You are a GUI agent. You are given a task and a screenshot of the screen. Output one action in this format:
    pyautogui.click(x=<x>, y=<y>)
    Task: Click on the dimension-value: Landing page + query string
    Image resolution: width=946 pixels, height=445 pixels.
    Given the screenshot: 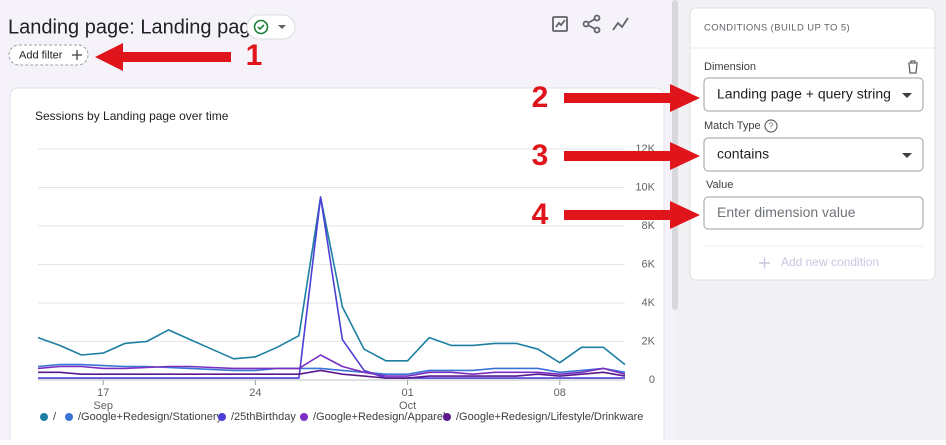 What is the action you would take?
    pyautogui.click(x=804, y=94)
    